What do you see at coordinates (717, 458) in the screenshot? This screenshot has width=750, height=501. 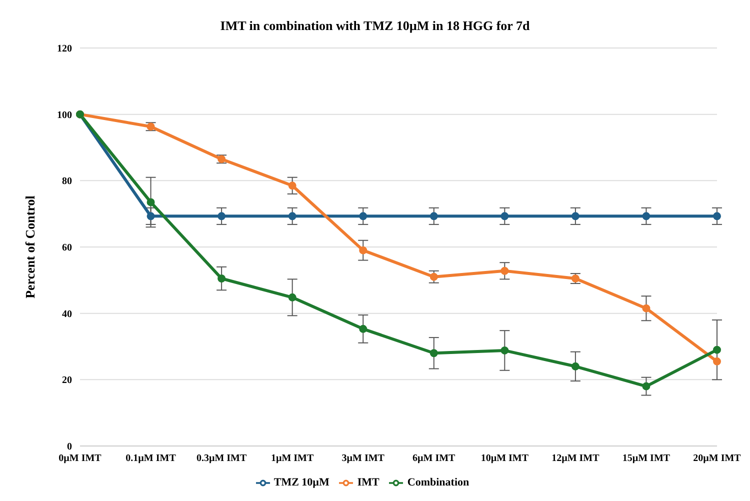 I see `x-tick-label: 20µM IMT` at bounding box center [717, 458].